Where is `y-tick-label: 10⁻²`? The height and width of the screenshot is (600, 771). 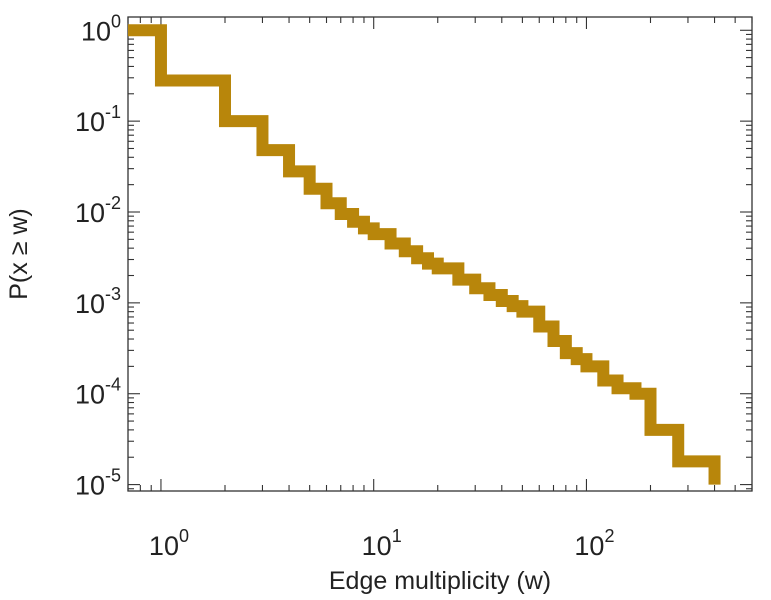 y-tick-label: 10⁻² is located at coordinates (98, 210).